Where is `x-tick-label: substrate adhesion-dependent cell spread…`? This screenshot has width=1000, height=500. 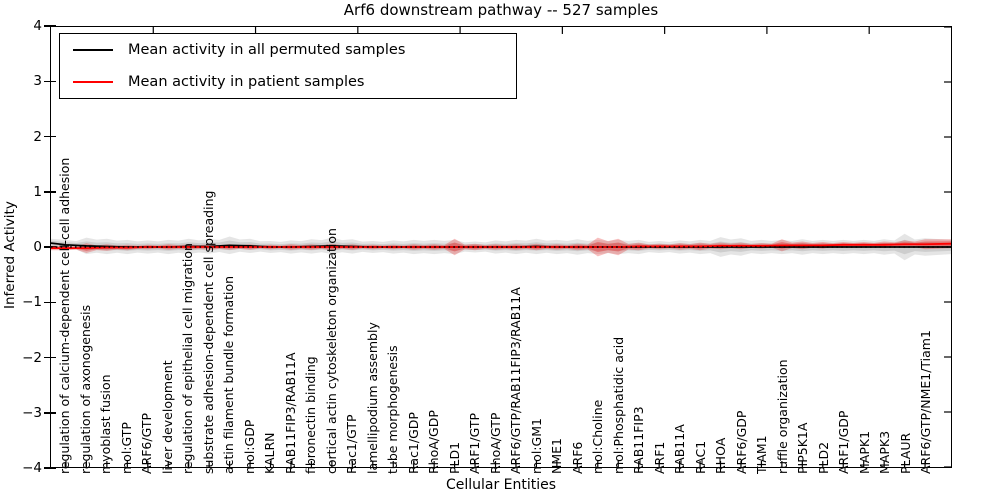 x-tick-label: substrate adhesion-dependent cell spread… is located at coordinates (208, 332).